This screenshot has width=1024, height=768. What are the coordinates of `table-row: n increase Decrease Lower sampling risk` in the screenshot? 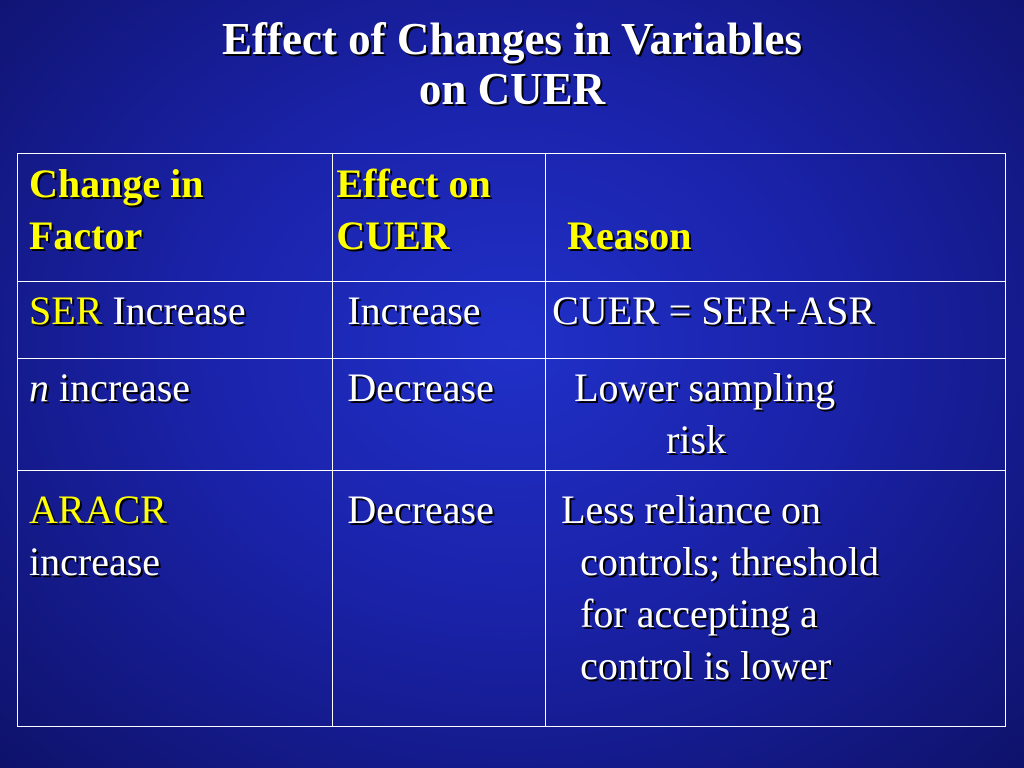 It's located at (511, 414).